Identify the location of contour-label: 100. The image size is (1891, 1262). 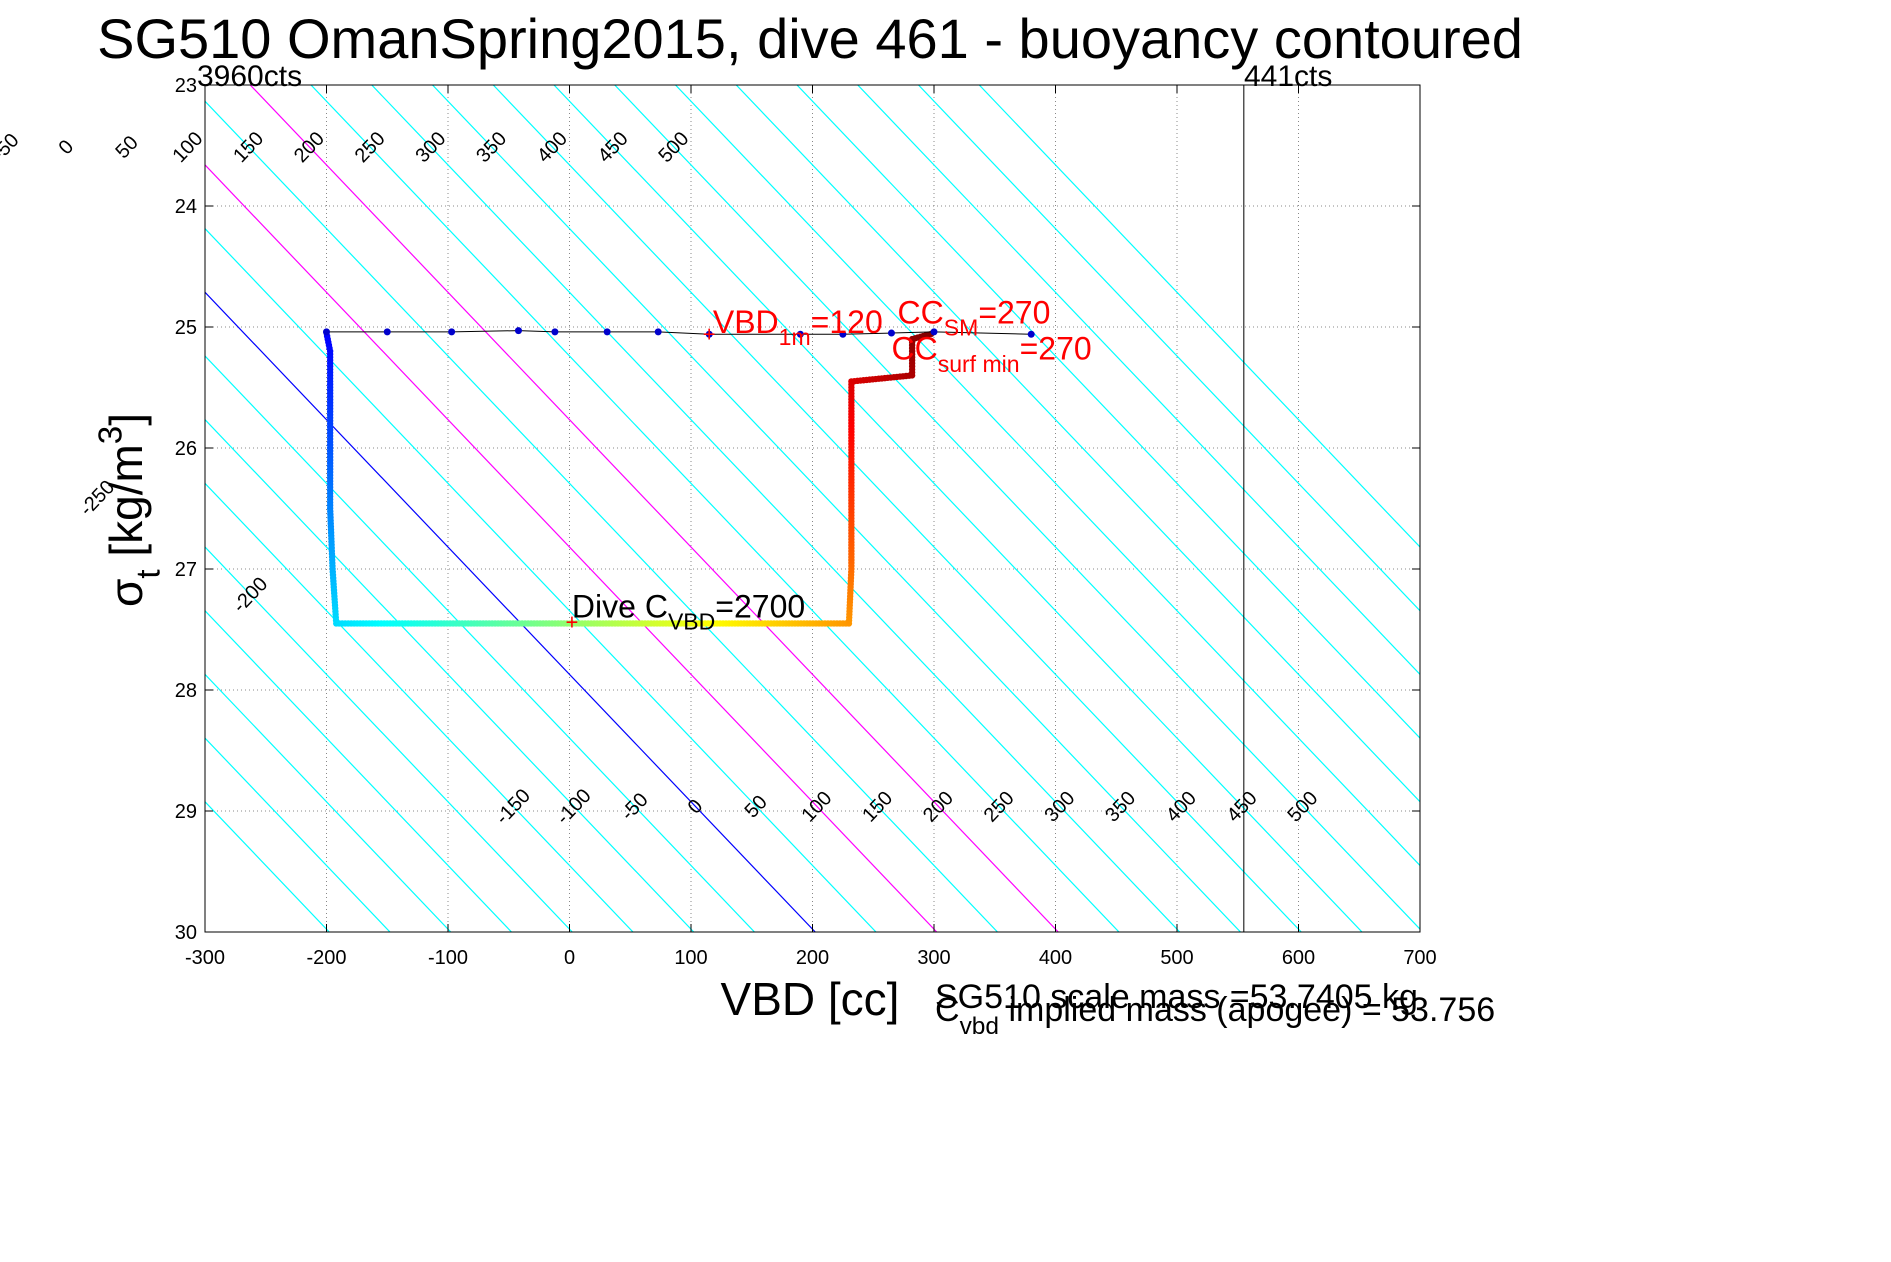
(187, 147).